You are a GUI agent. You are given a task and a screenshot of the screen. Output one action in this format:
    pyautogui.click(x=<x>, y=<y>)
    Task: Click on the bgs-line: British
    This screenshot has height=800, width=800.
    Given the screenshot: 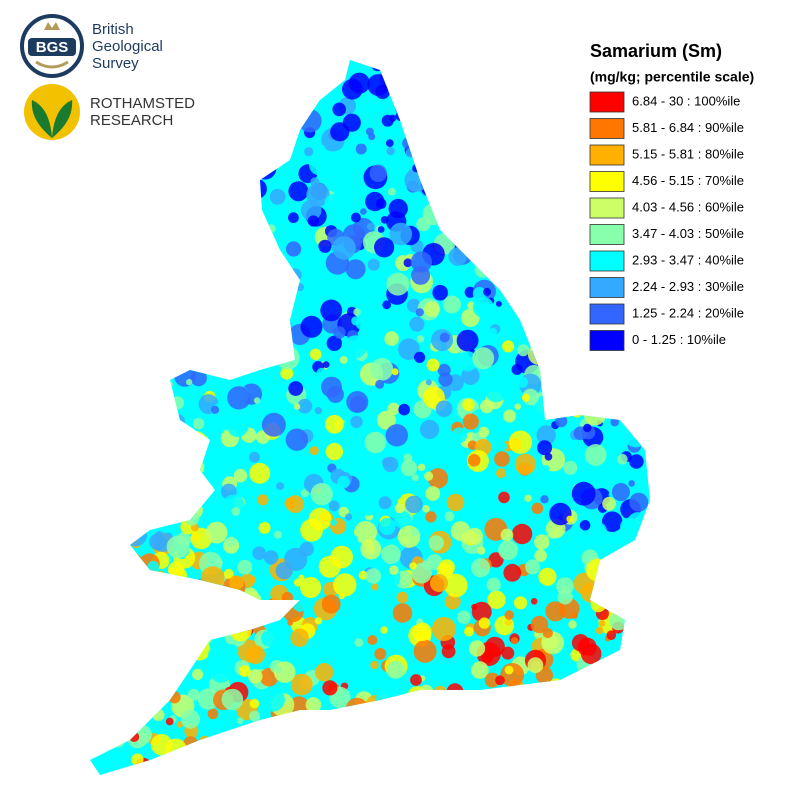 What is the action you would take?
    pyautogui.click(x=113, y=29)
    